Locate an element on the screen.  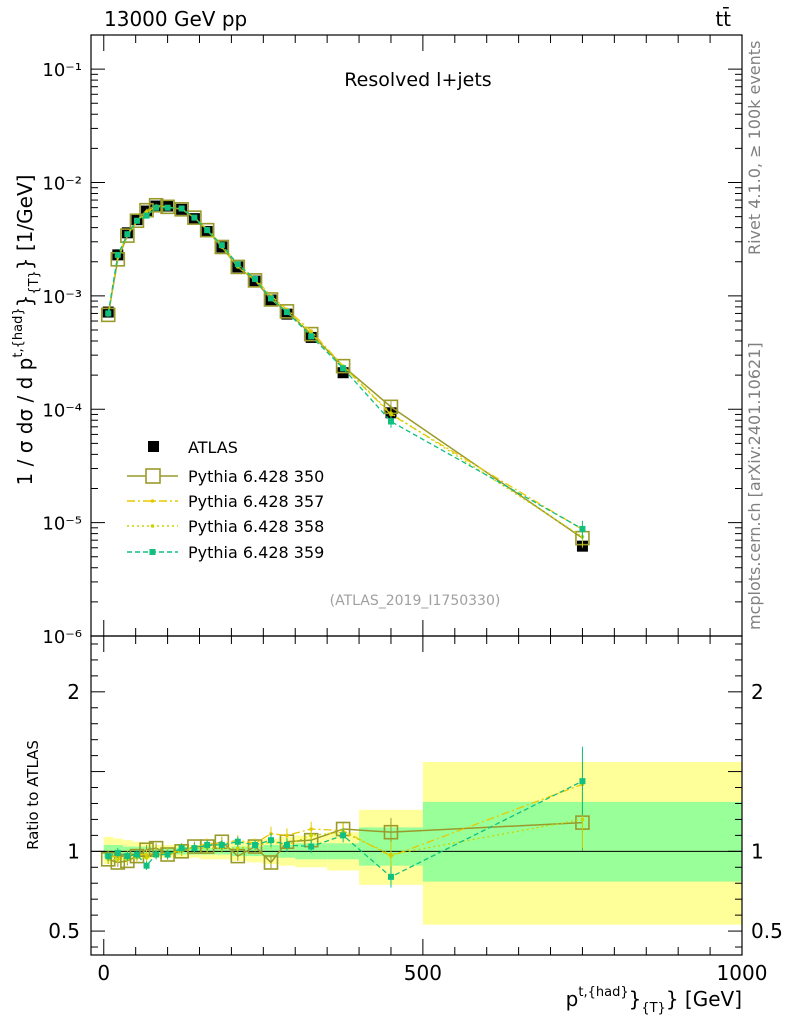
mcplots-label: mcplots.cern.ch [arXiv:2401.10621] is located at coordinates (754, 486).